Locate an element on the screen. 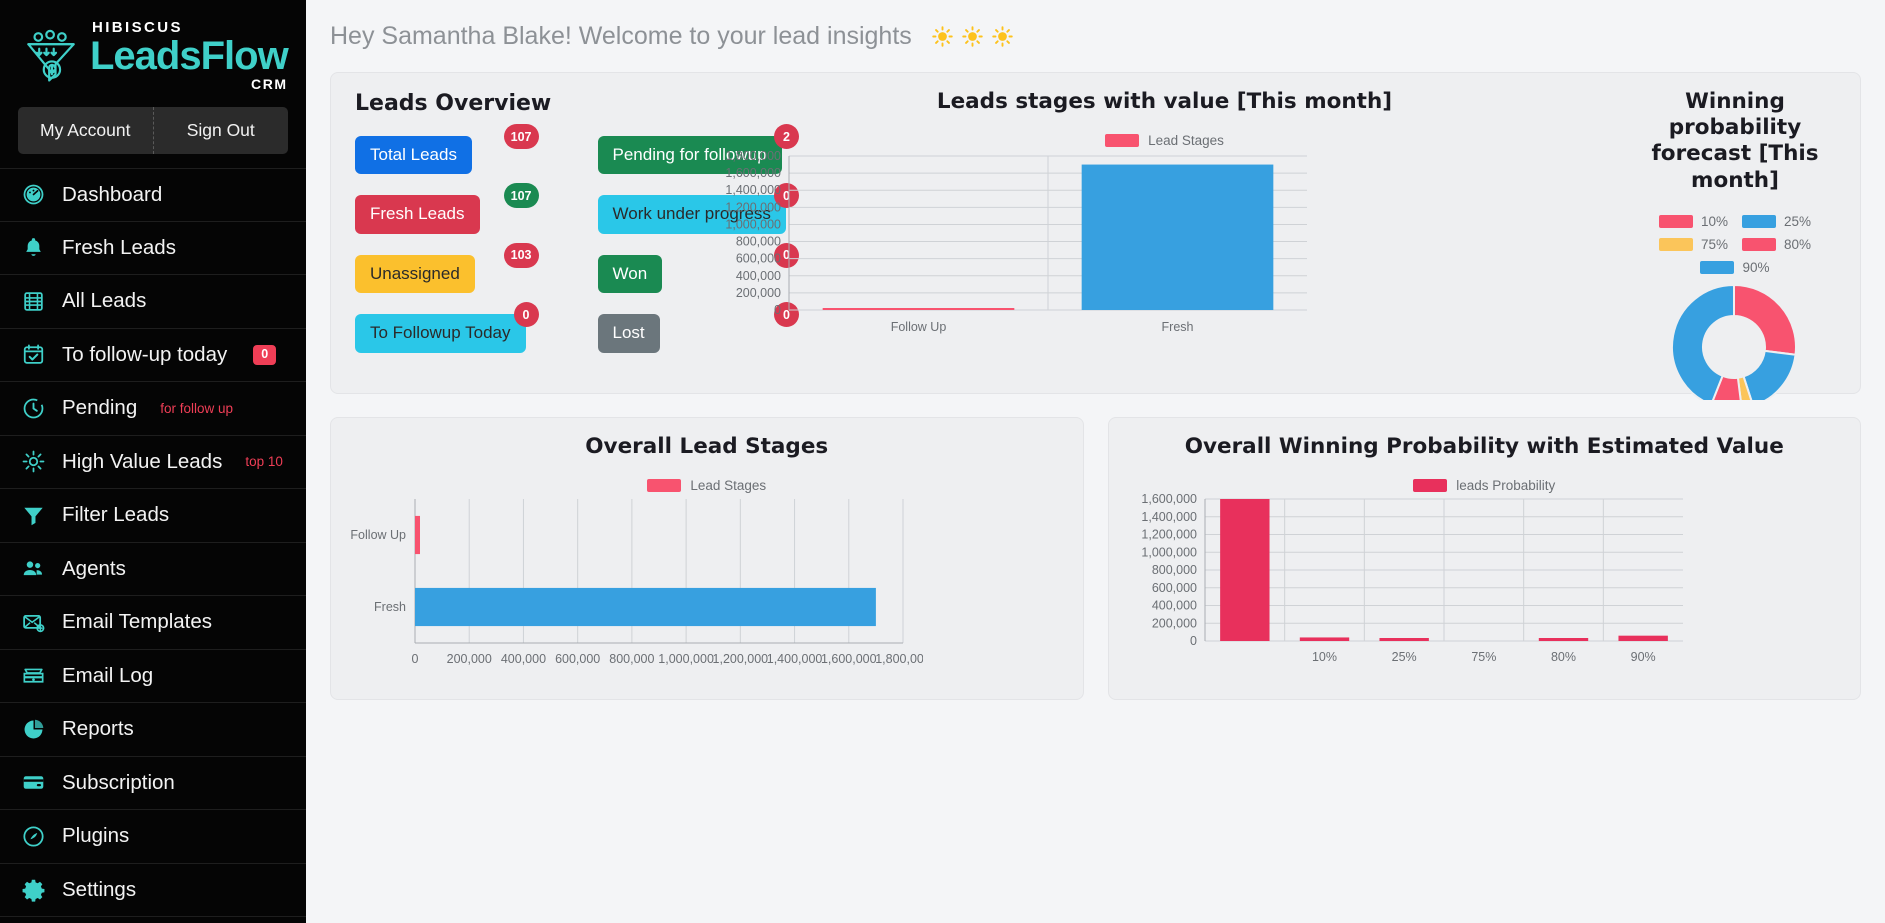 Image resolution: width=1885 pixels, height=923 pixels. sidebar-item-badge: 0 is located at coordinates (265, 354).